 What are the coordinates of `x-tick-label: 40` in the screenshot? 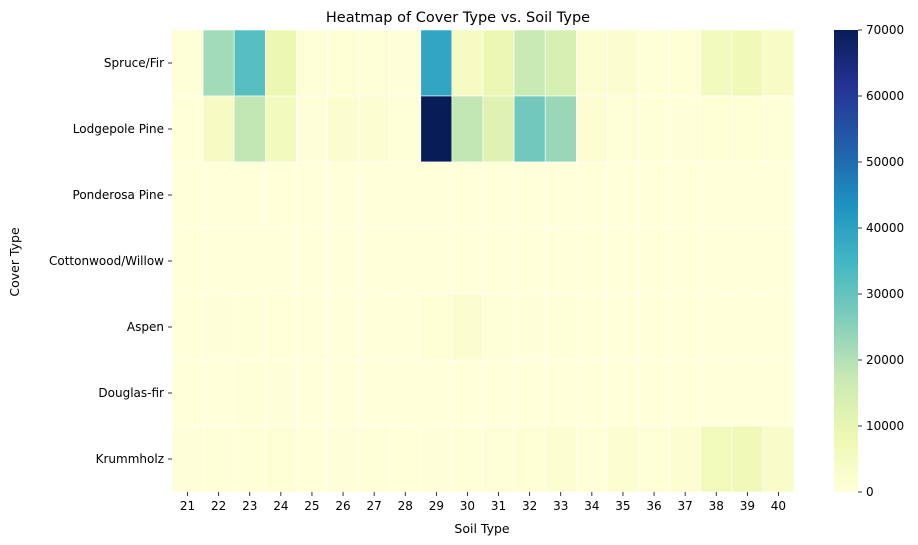 It's located at (778, 506).